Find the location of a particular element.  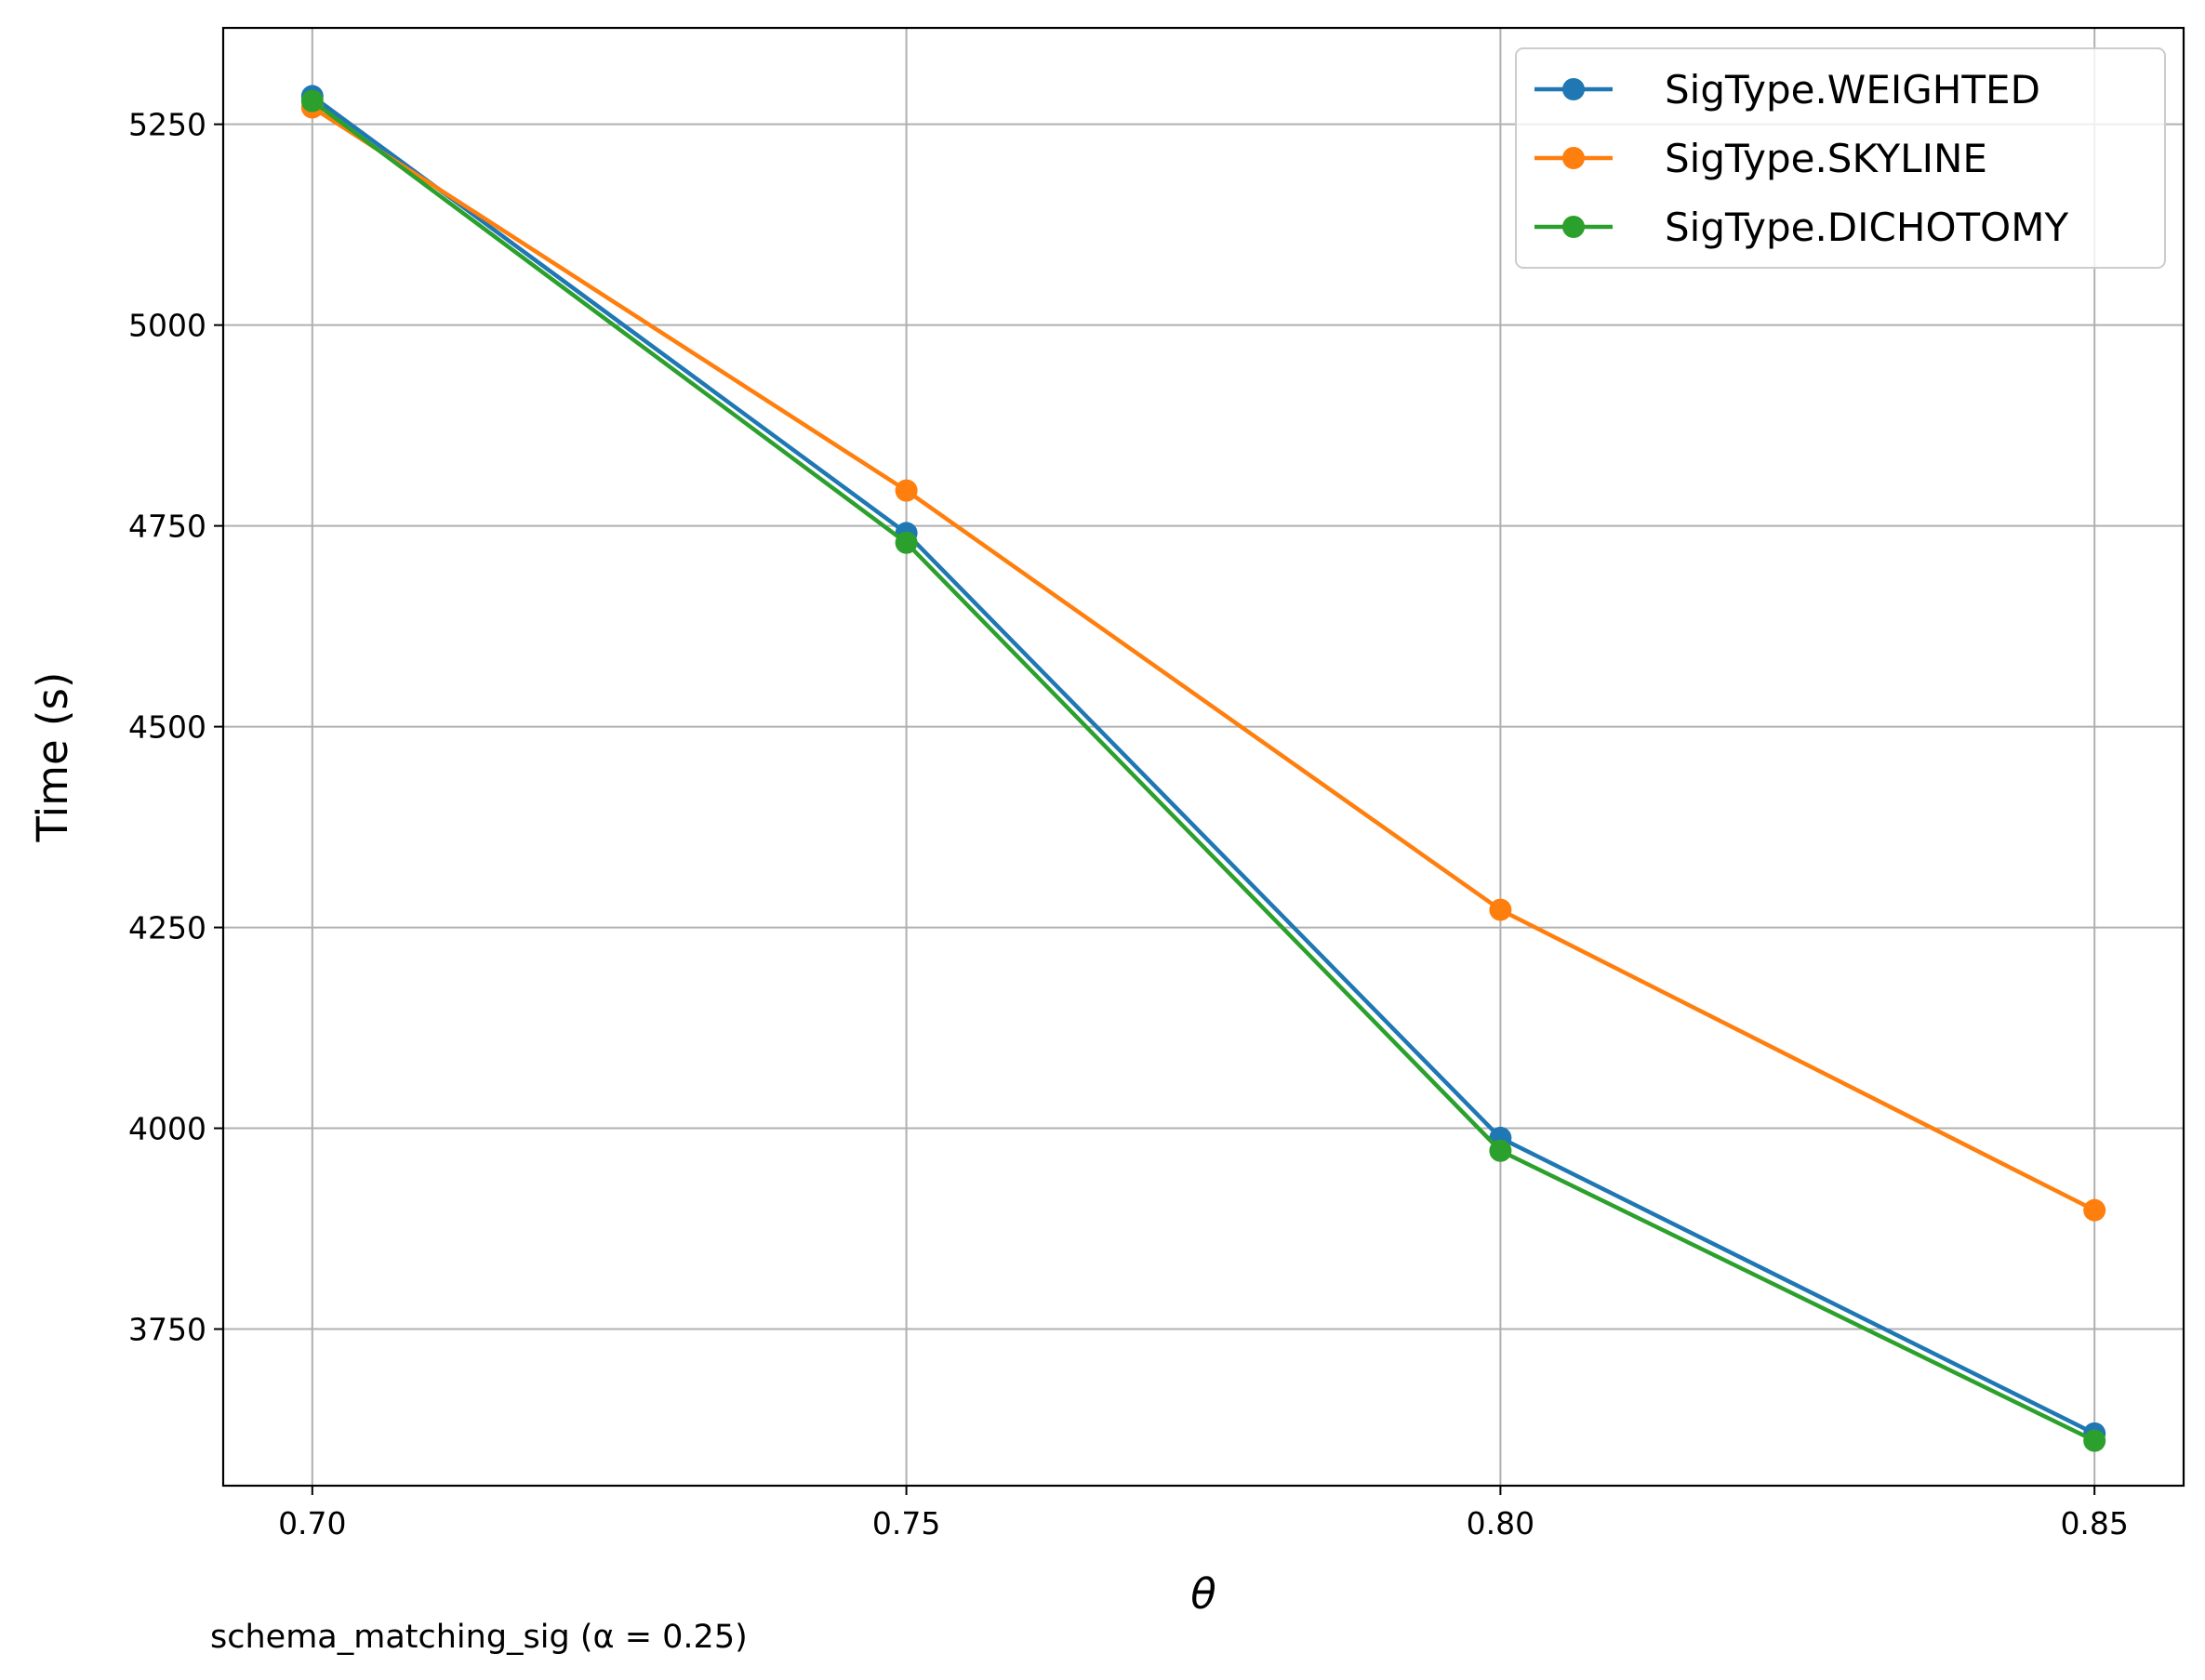

legend-label: SigType.DICHOTOMY is located at coordinates (1866, 227).